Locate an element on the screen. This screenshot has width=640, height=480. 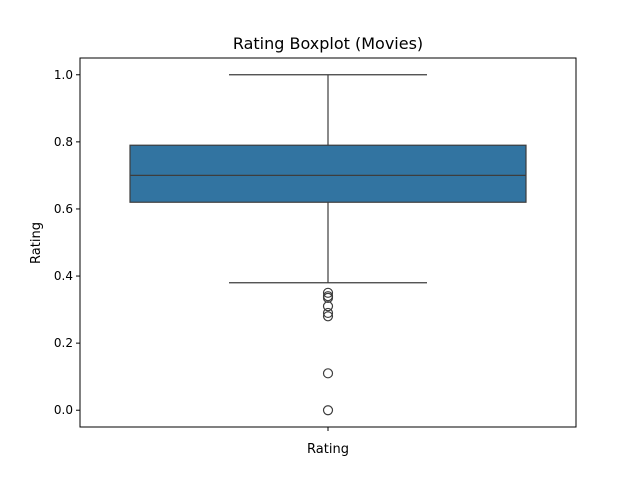
x-axis-label: Rating is located at coordinates (328, 449).